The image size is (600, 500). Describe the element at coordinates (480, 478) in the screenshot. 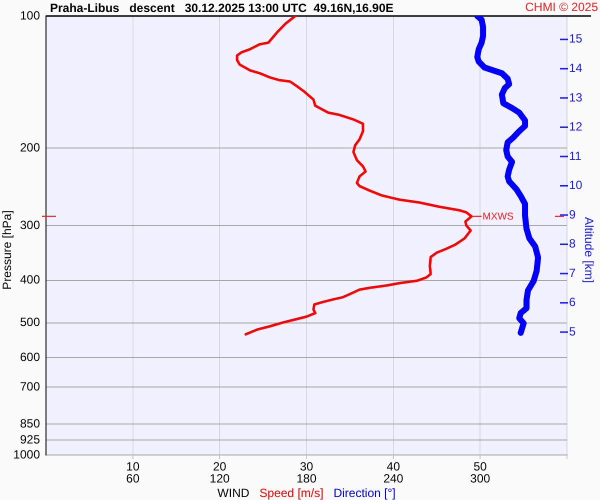

I see `x2-tick-label: 300` at that location.